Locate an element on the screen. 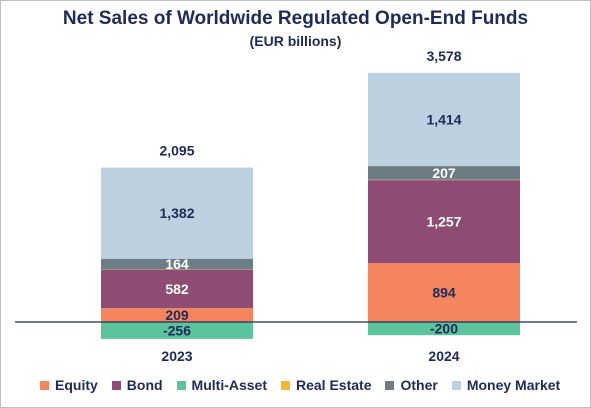 The image size is (591, 408). bar-equity-2024 is located at coordinates (444, 292).